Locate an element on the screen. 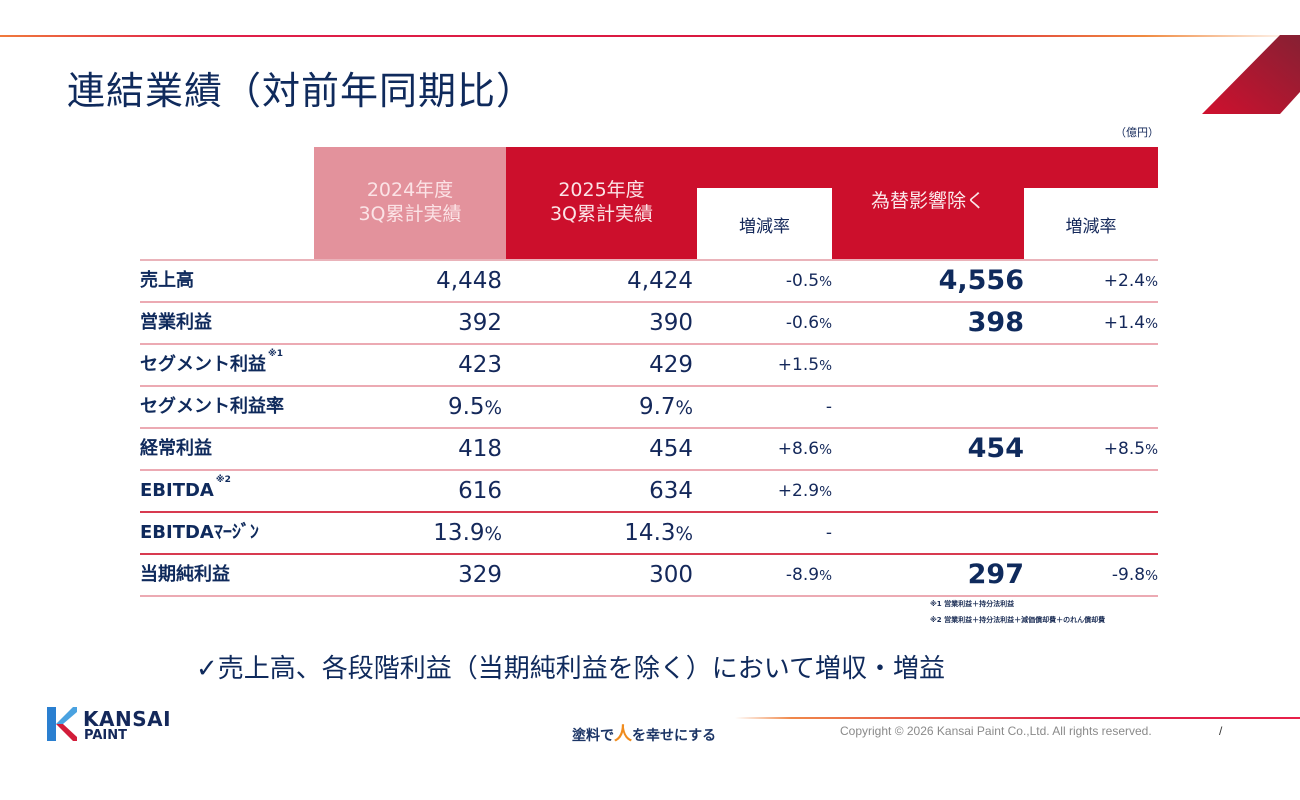  cell-fy2024: 13.9% is located at coordinates (467, 533).